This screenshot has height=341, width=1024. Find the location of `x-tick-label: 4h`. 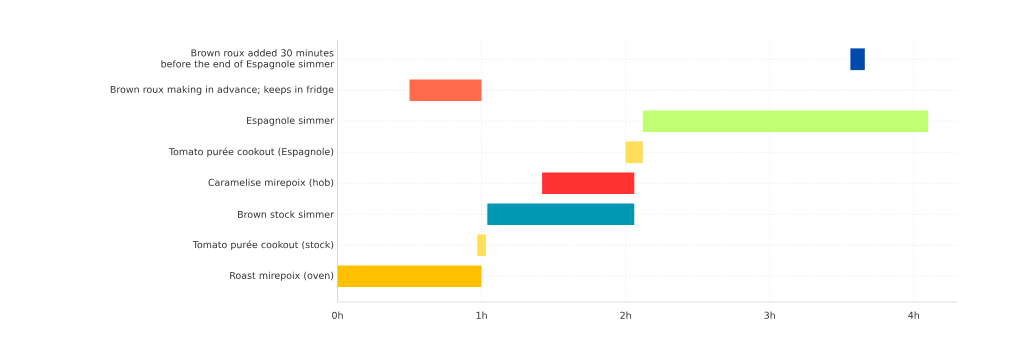

x-tick-label: 4h is located at coordinates (913, 315).